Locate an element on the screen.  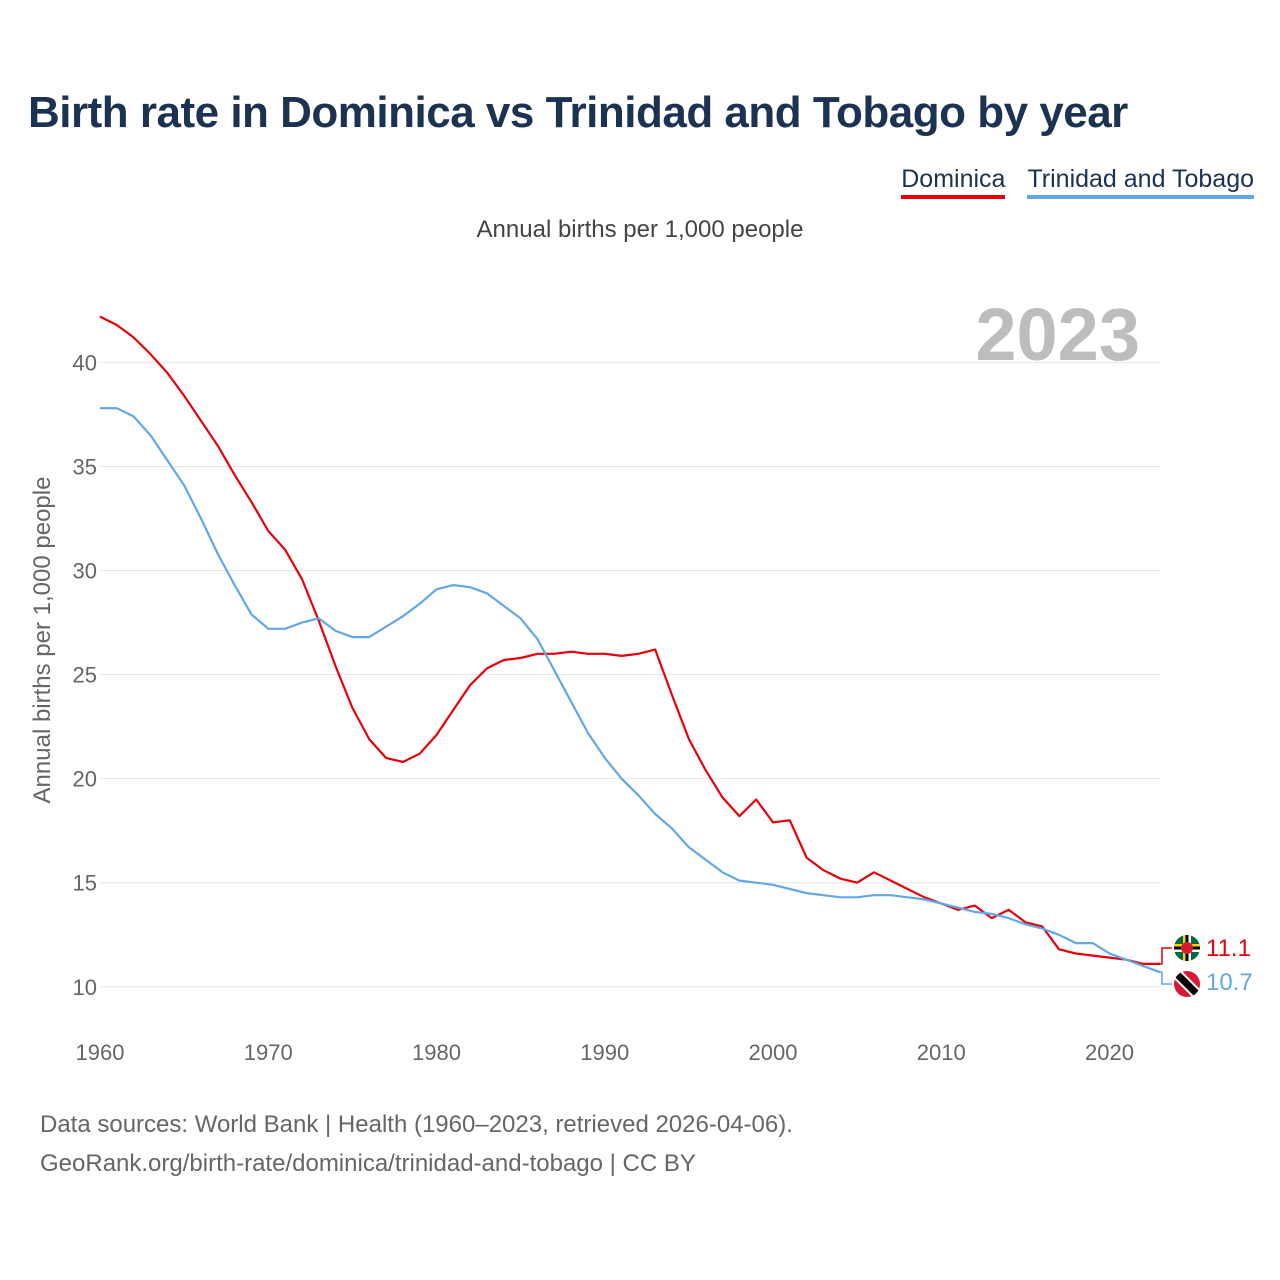
y-tick-label: 15 is located at coordinates (85, 883).